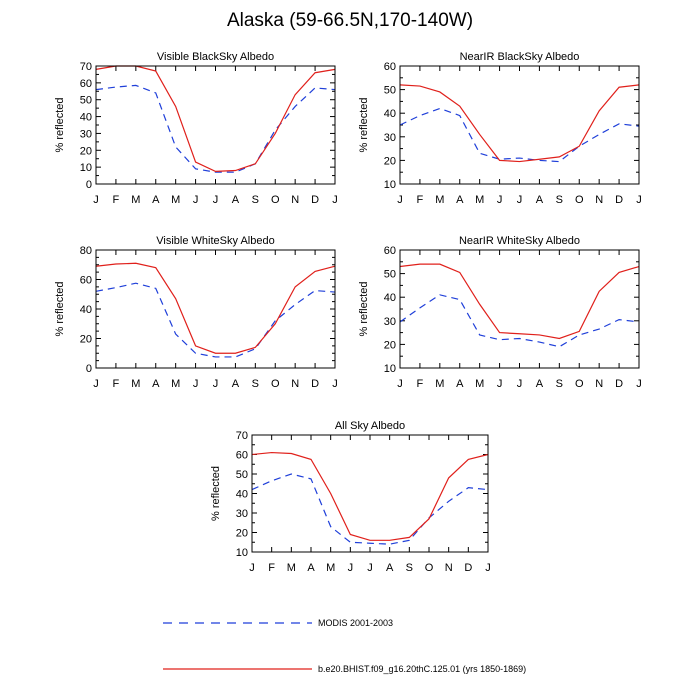 The image size is (700, 700). I want to click on page-title: Alaska (59-66.5N,170-140W), so click(350, 20).